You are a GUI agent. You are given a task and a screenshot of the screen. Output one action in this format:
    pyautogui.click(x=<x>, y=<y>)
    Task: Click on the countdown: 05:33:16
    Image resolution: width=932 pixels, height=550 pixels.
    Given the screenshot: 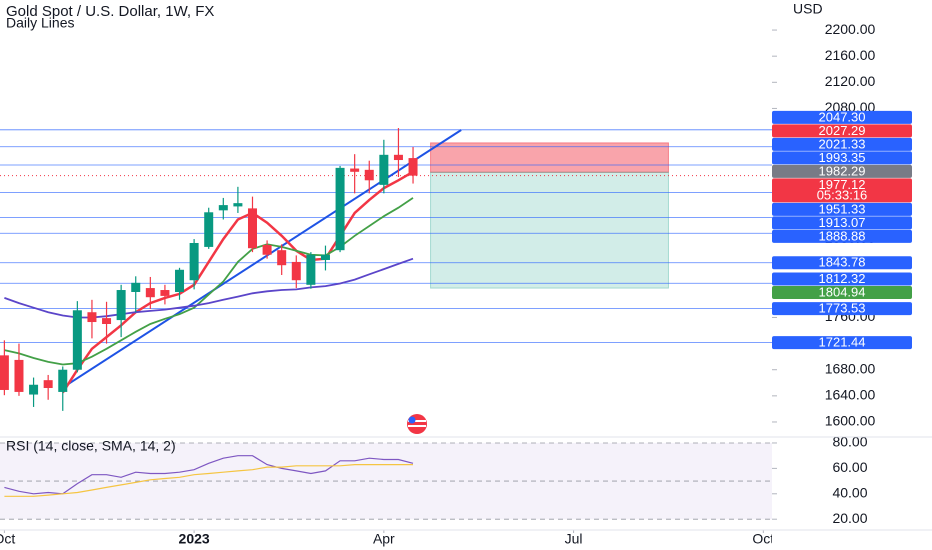 What is the action you would take?
    pyautogui.click(x=842, y=194)
    